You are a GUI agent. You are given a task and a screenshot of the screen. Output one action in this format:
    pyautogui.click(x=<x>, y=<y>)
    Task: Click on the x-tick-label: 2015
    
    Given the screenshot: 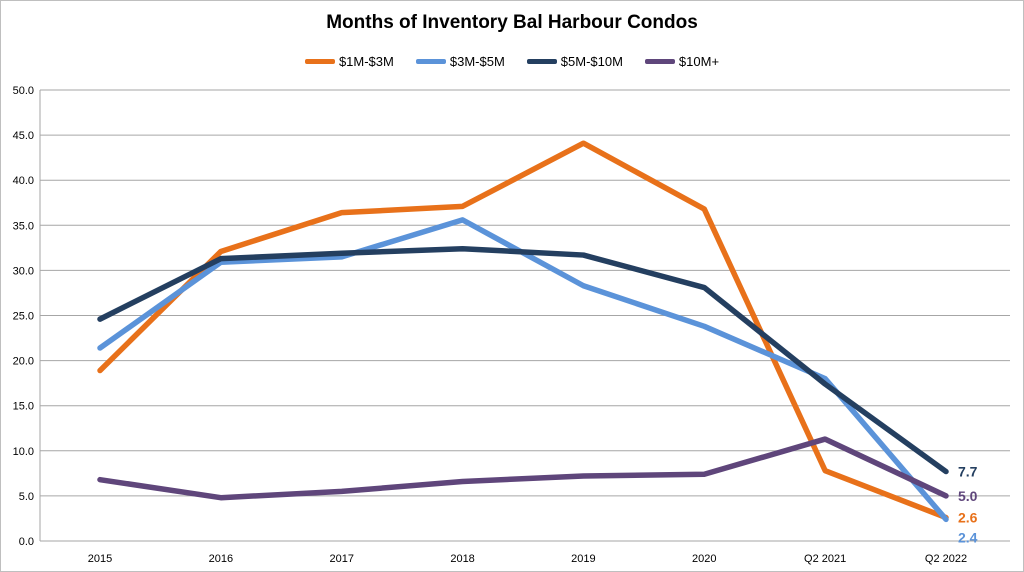 What is the action you would take?
    pyautogui.click(x=100, y=559)
    